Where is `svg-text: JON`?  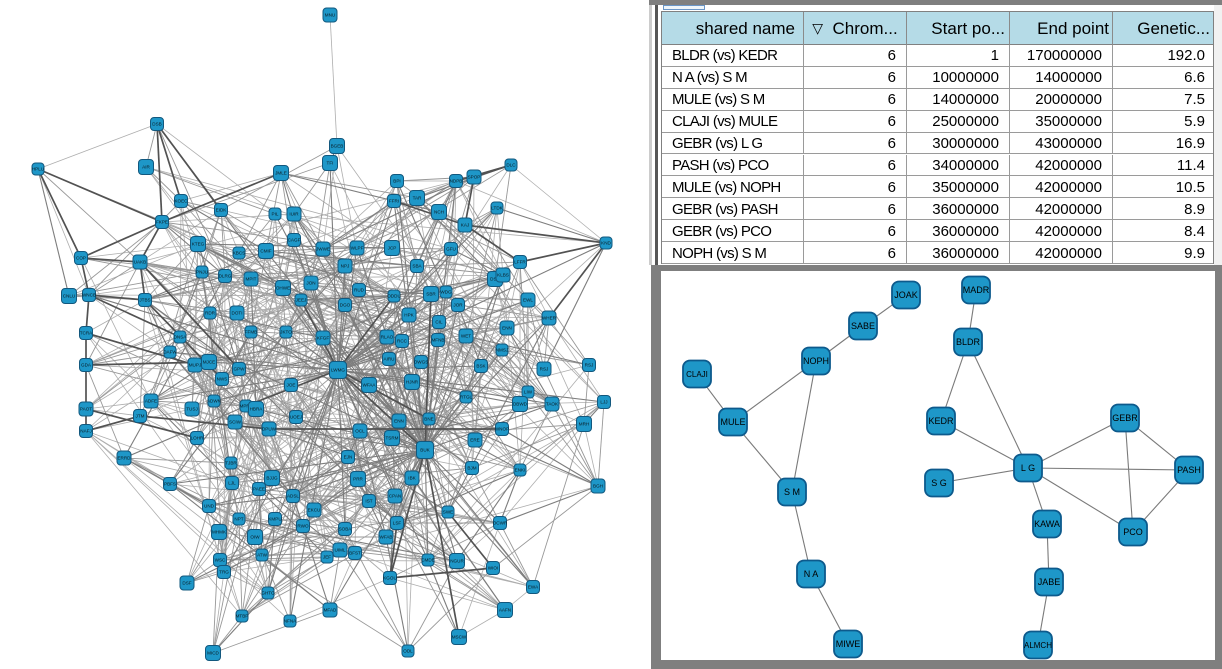
svg-text: JON is located at coordinates (310, 283).